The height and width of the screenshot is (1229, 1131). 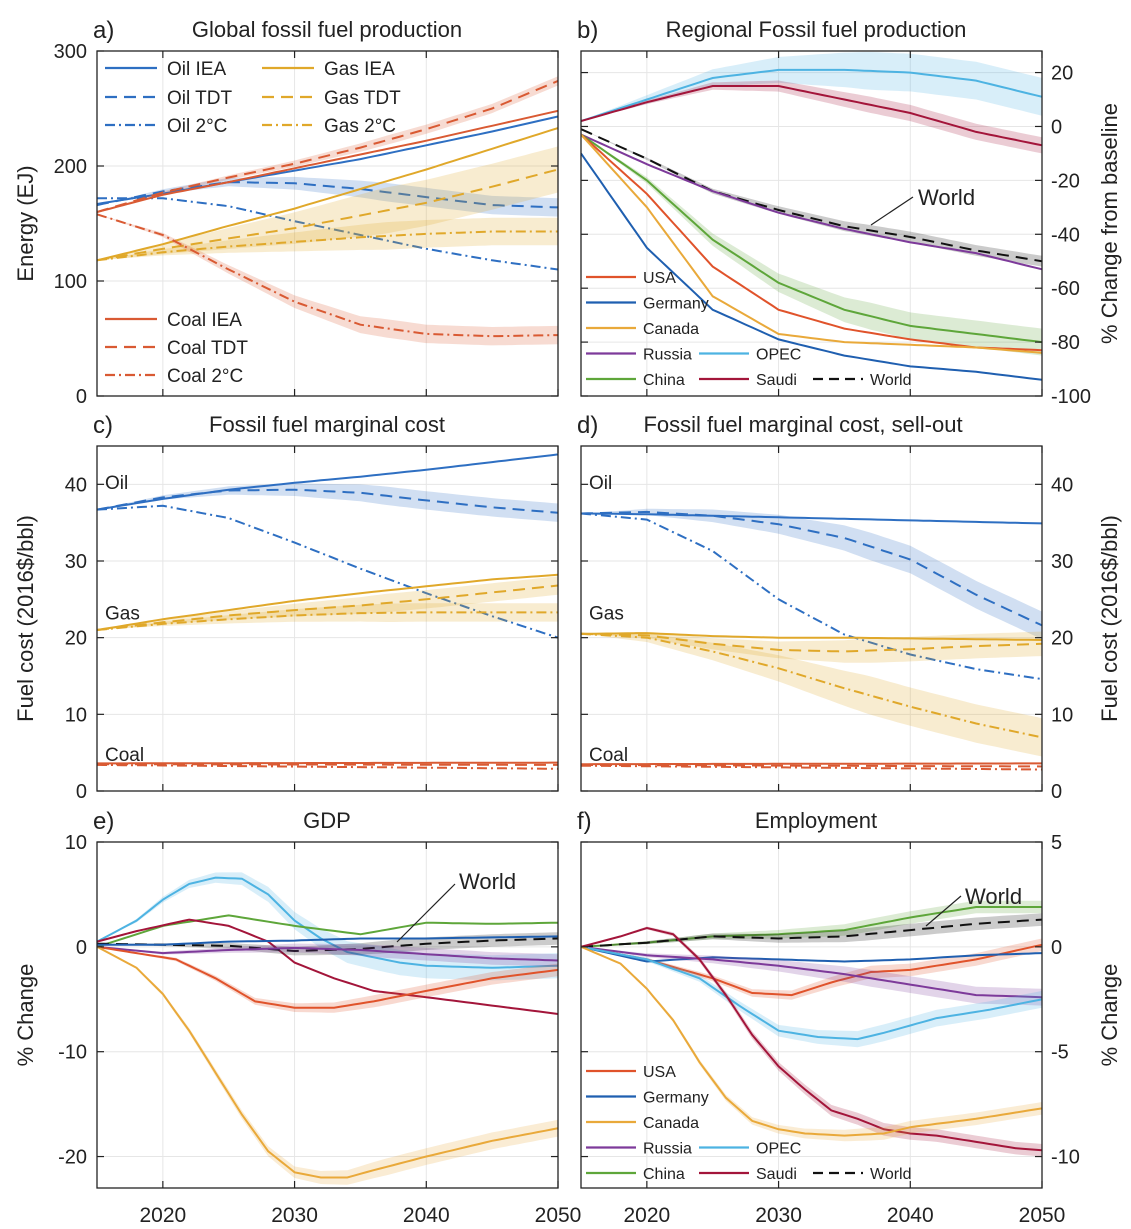 I want to click on legend-label: Gas TDT, so click(x=362, y=98).